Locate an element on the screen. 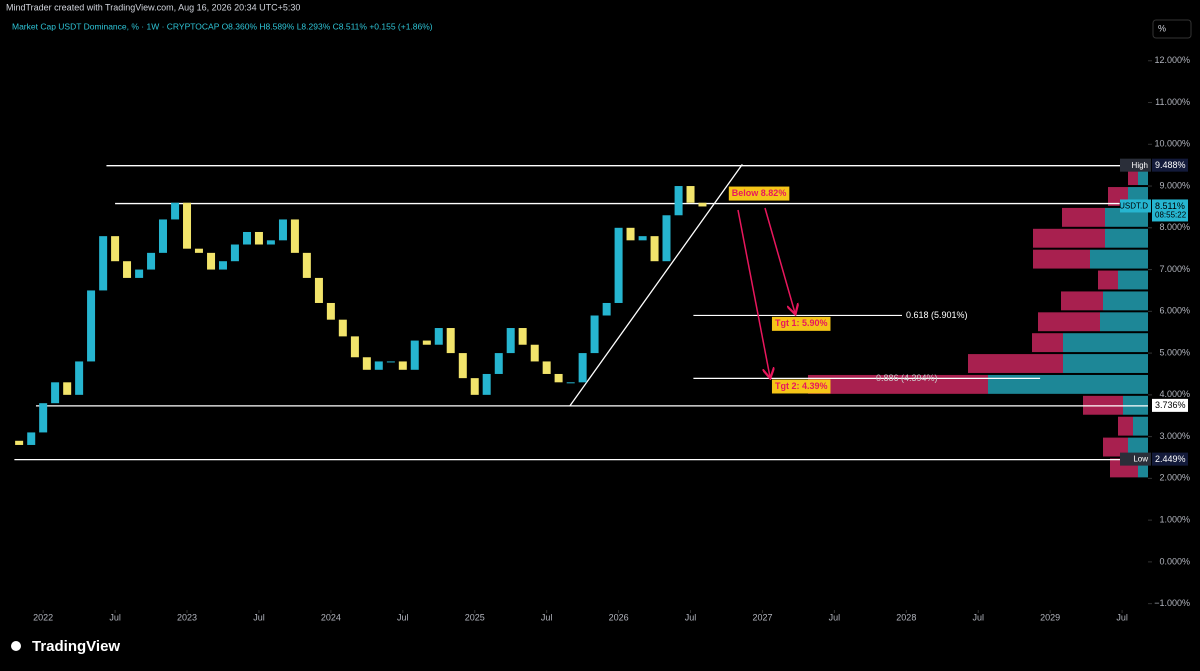 The image size is (1200, 671). y-tick-label: 0.000% is located at coordinates (1174, 561).